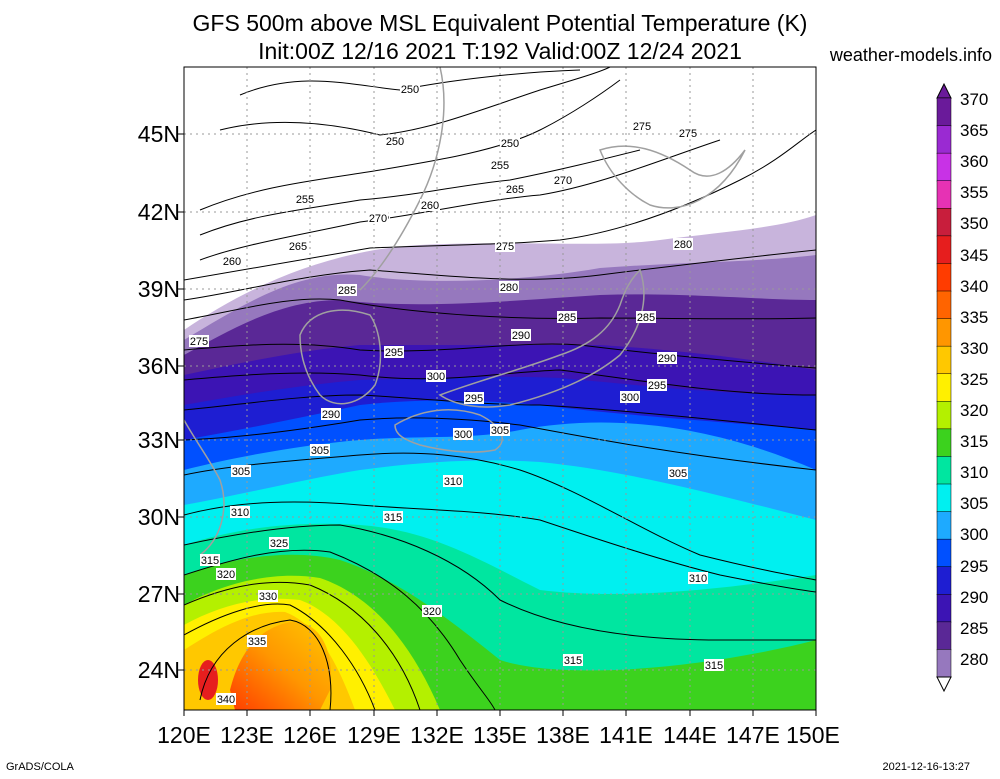 This screenshot has height=779, width=1000. Describe the element at coordinates (437, 735) in the screenshot. I see `lon-label: 132E` at that location.